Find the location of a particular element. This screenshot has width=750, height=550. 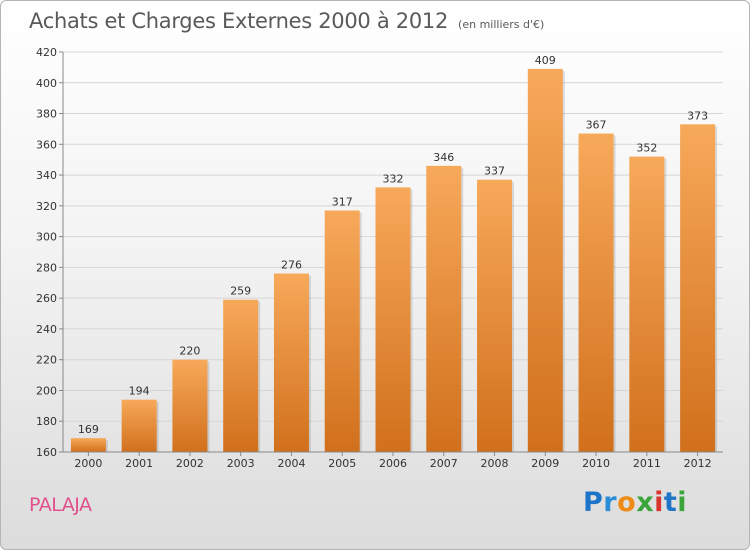

data-label: 352 is located at coordinates (646, 148).